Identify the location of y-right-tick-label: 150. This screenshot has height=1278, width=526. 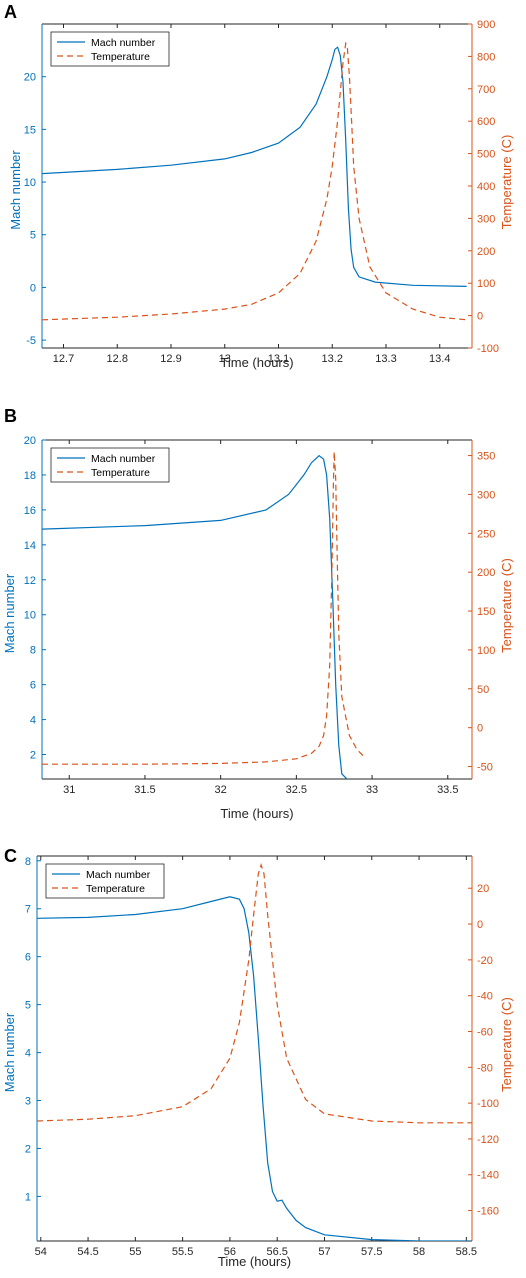
(486, 612).